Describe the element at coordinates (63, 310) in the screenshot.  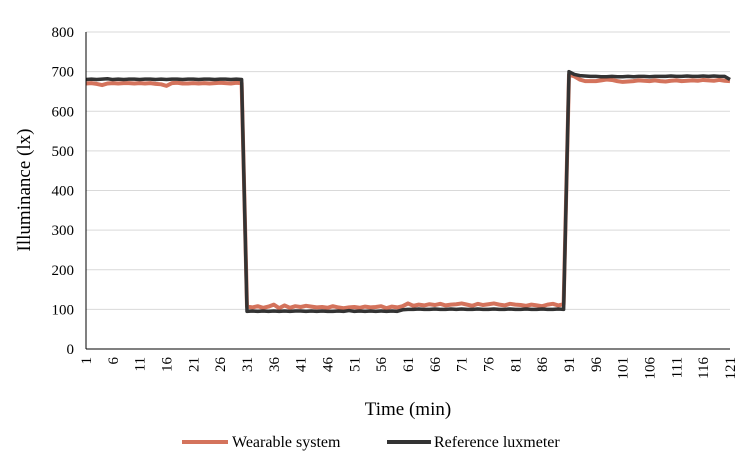
I see `y-tick-label: 100` at that location.